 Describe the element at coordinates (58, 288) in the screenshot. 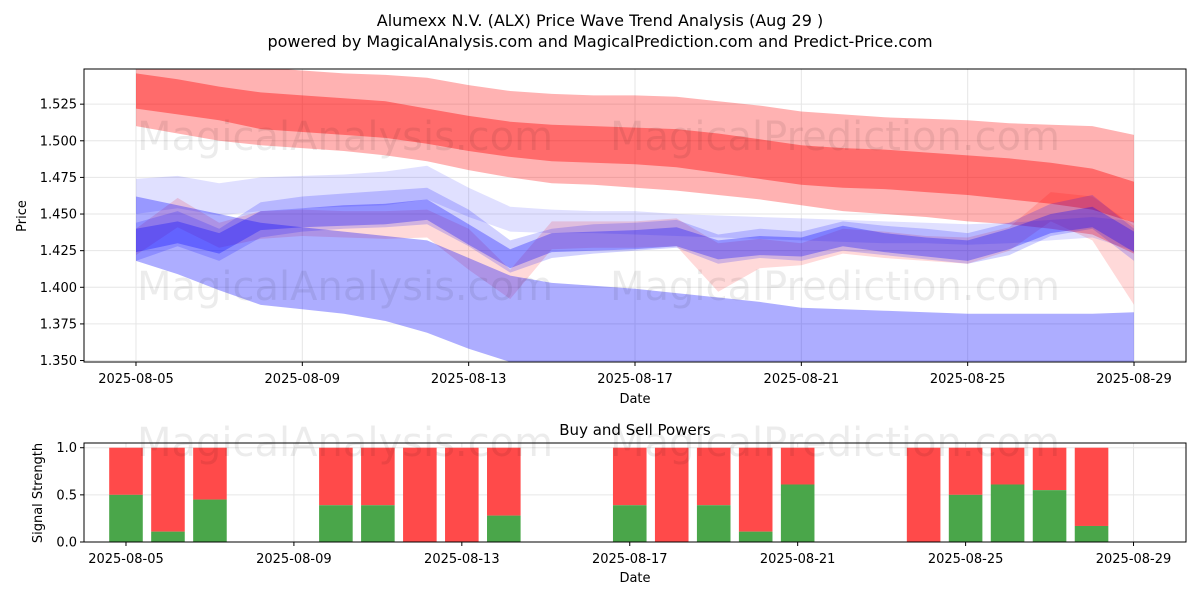

I see `price-y-tick-label: 1.400` at that location.